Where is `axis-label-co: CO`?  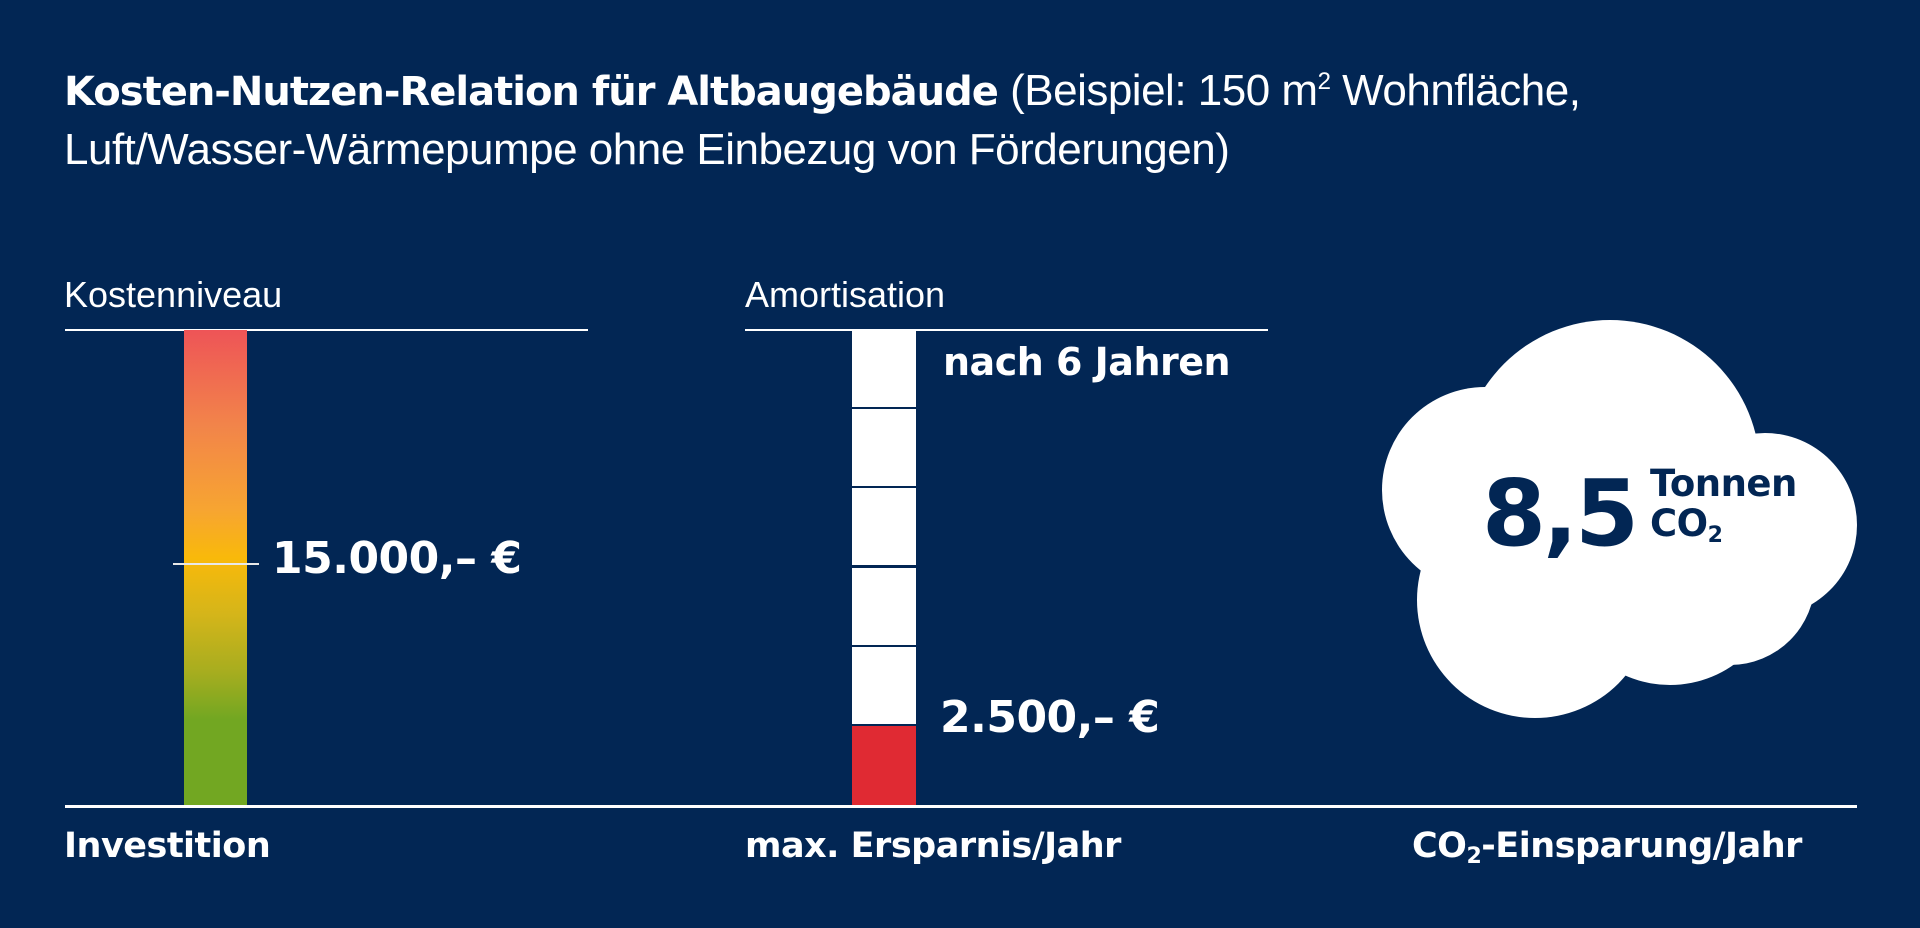
axis-label-co: CO is located at coordinates (1439, 846).